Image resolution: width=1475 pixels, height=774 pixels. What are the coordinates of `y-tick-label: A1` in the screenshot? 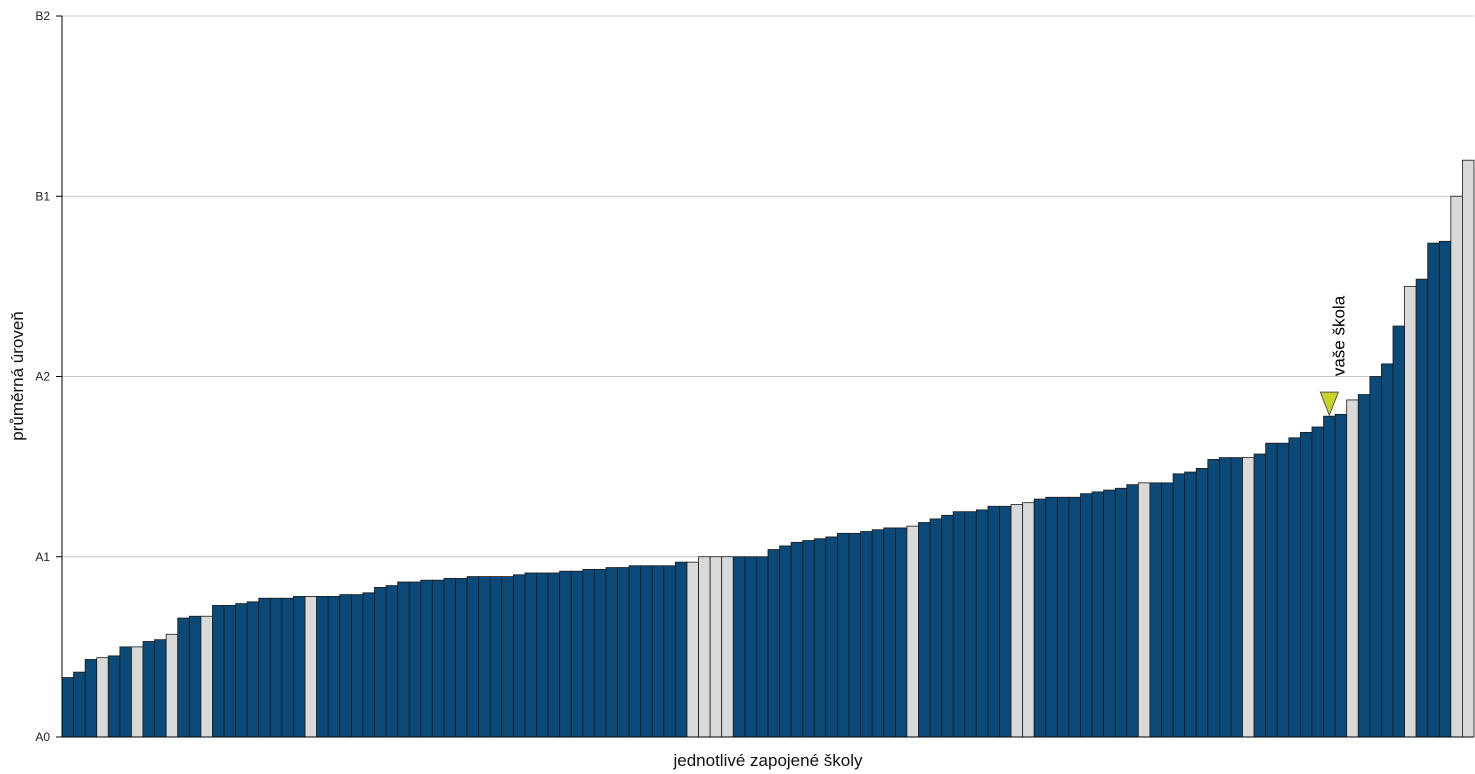 It's located at (42, 557).